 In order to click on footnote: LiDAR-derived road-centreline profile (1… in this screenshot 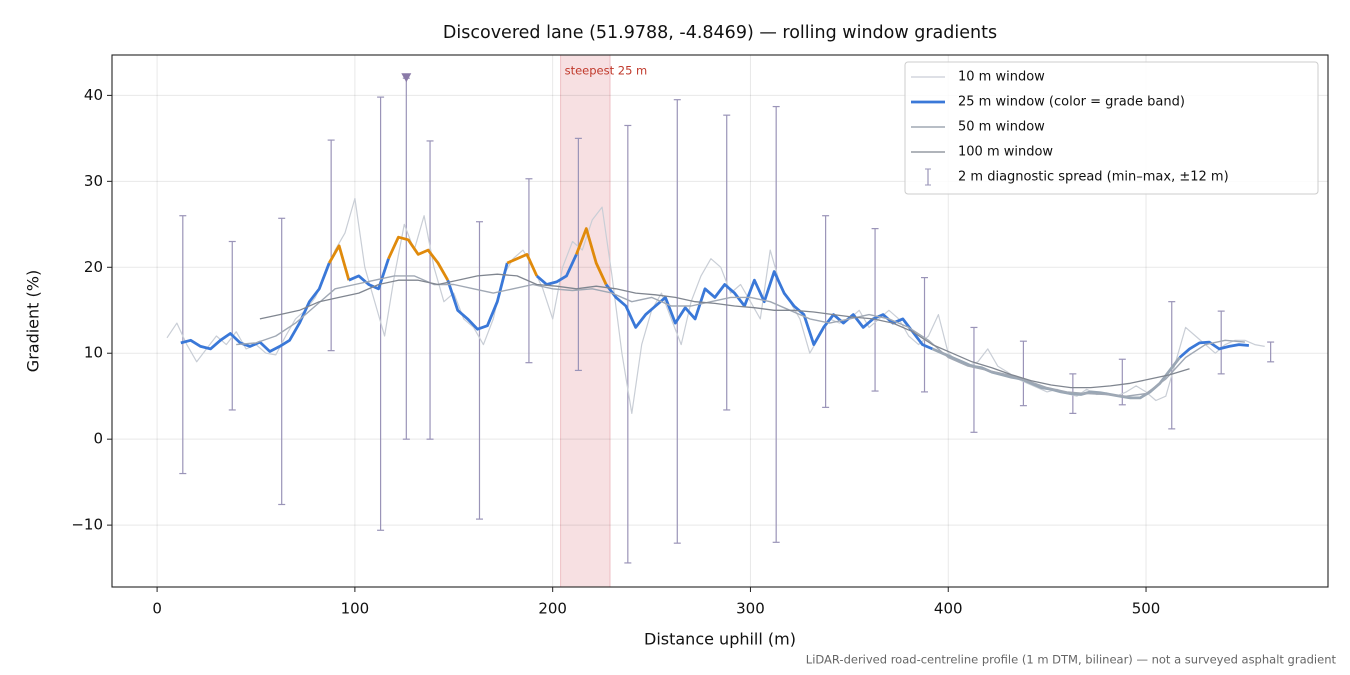, I will do `click(1071, 660)`.